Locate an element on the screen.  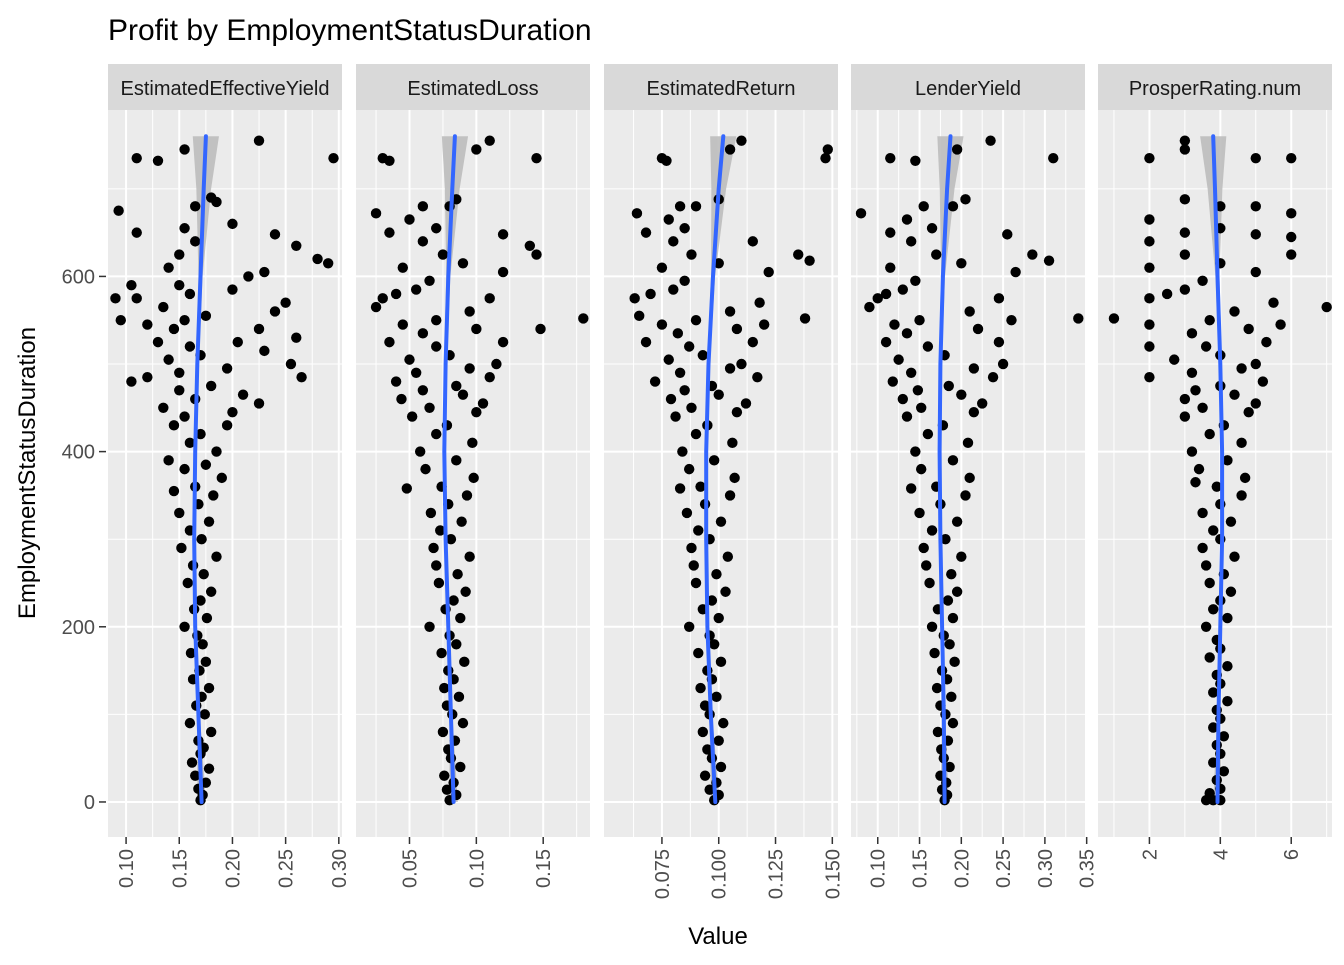
x-tick-label: 0.10 is located at coordinates (127, 868).